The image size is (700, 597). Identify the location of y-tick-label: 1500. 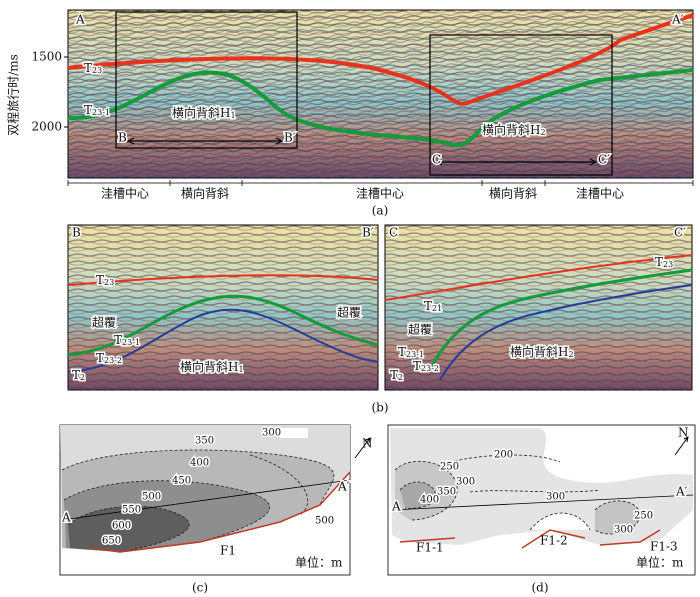
(46, 57).